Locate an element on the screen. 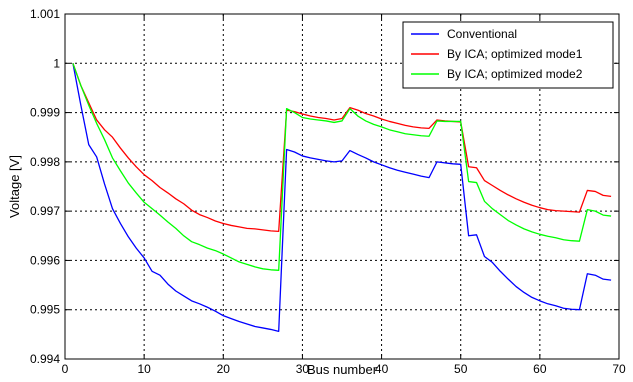 The width and height of the screenshot is (633, 382). legend-label: Conventional is located at coordinates (482, 34).